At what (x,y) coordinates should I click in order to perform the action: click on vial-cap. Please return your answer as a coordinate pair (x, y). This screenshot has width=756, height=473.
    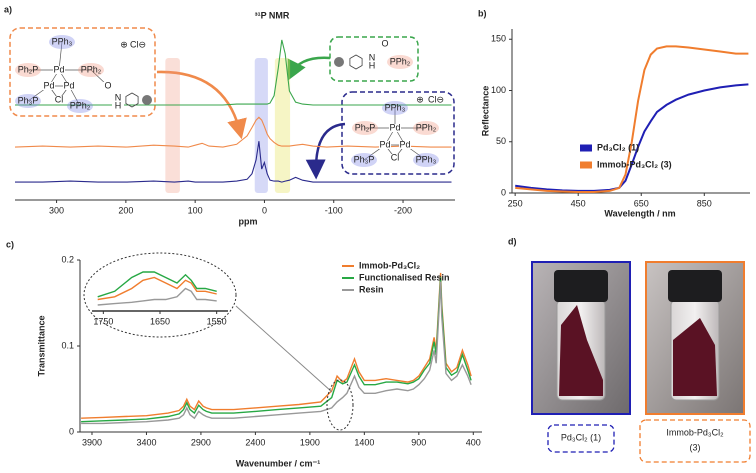
    Looking at the image, I should click on (581, 286).